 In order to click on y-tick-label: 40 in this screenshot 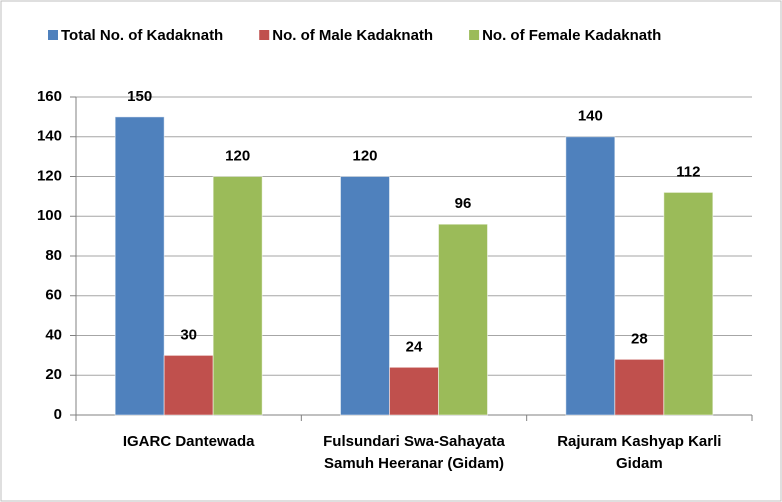, I will do `click(53, 334)`.